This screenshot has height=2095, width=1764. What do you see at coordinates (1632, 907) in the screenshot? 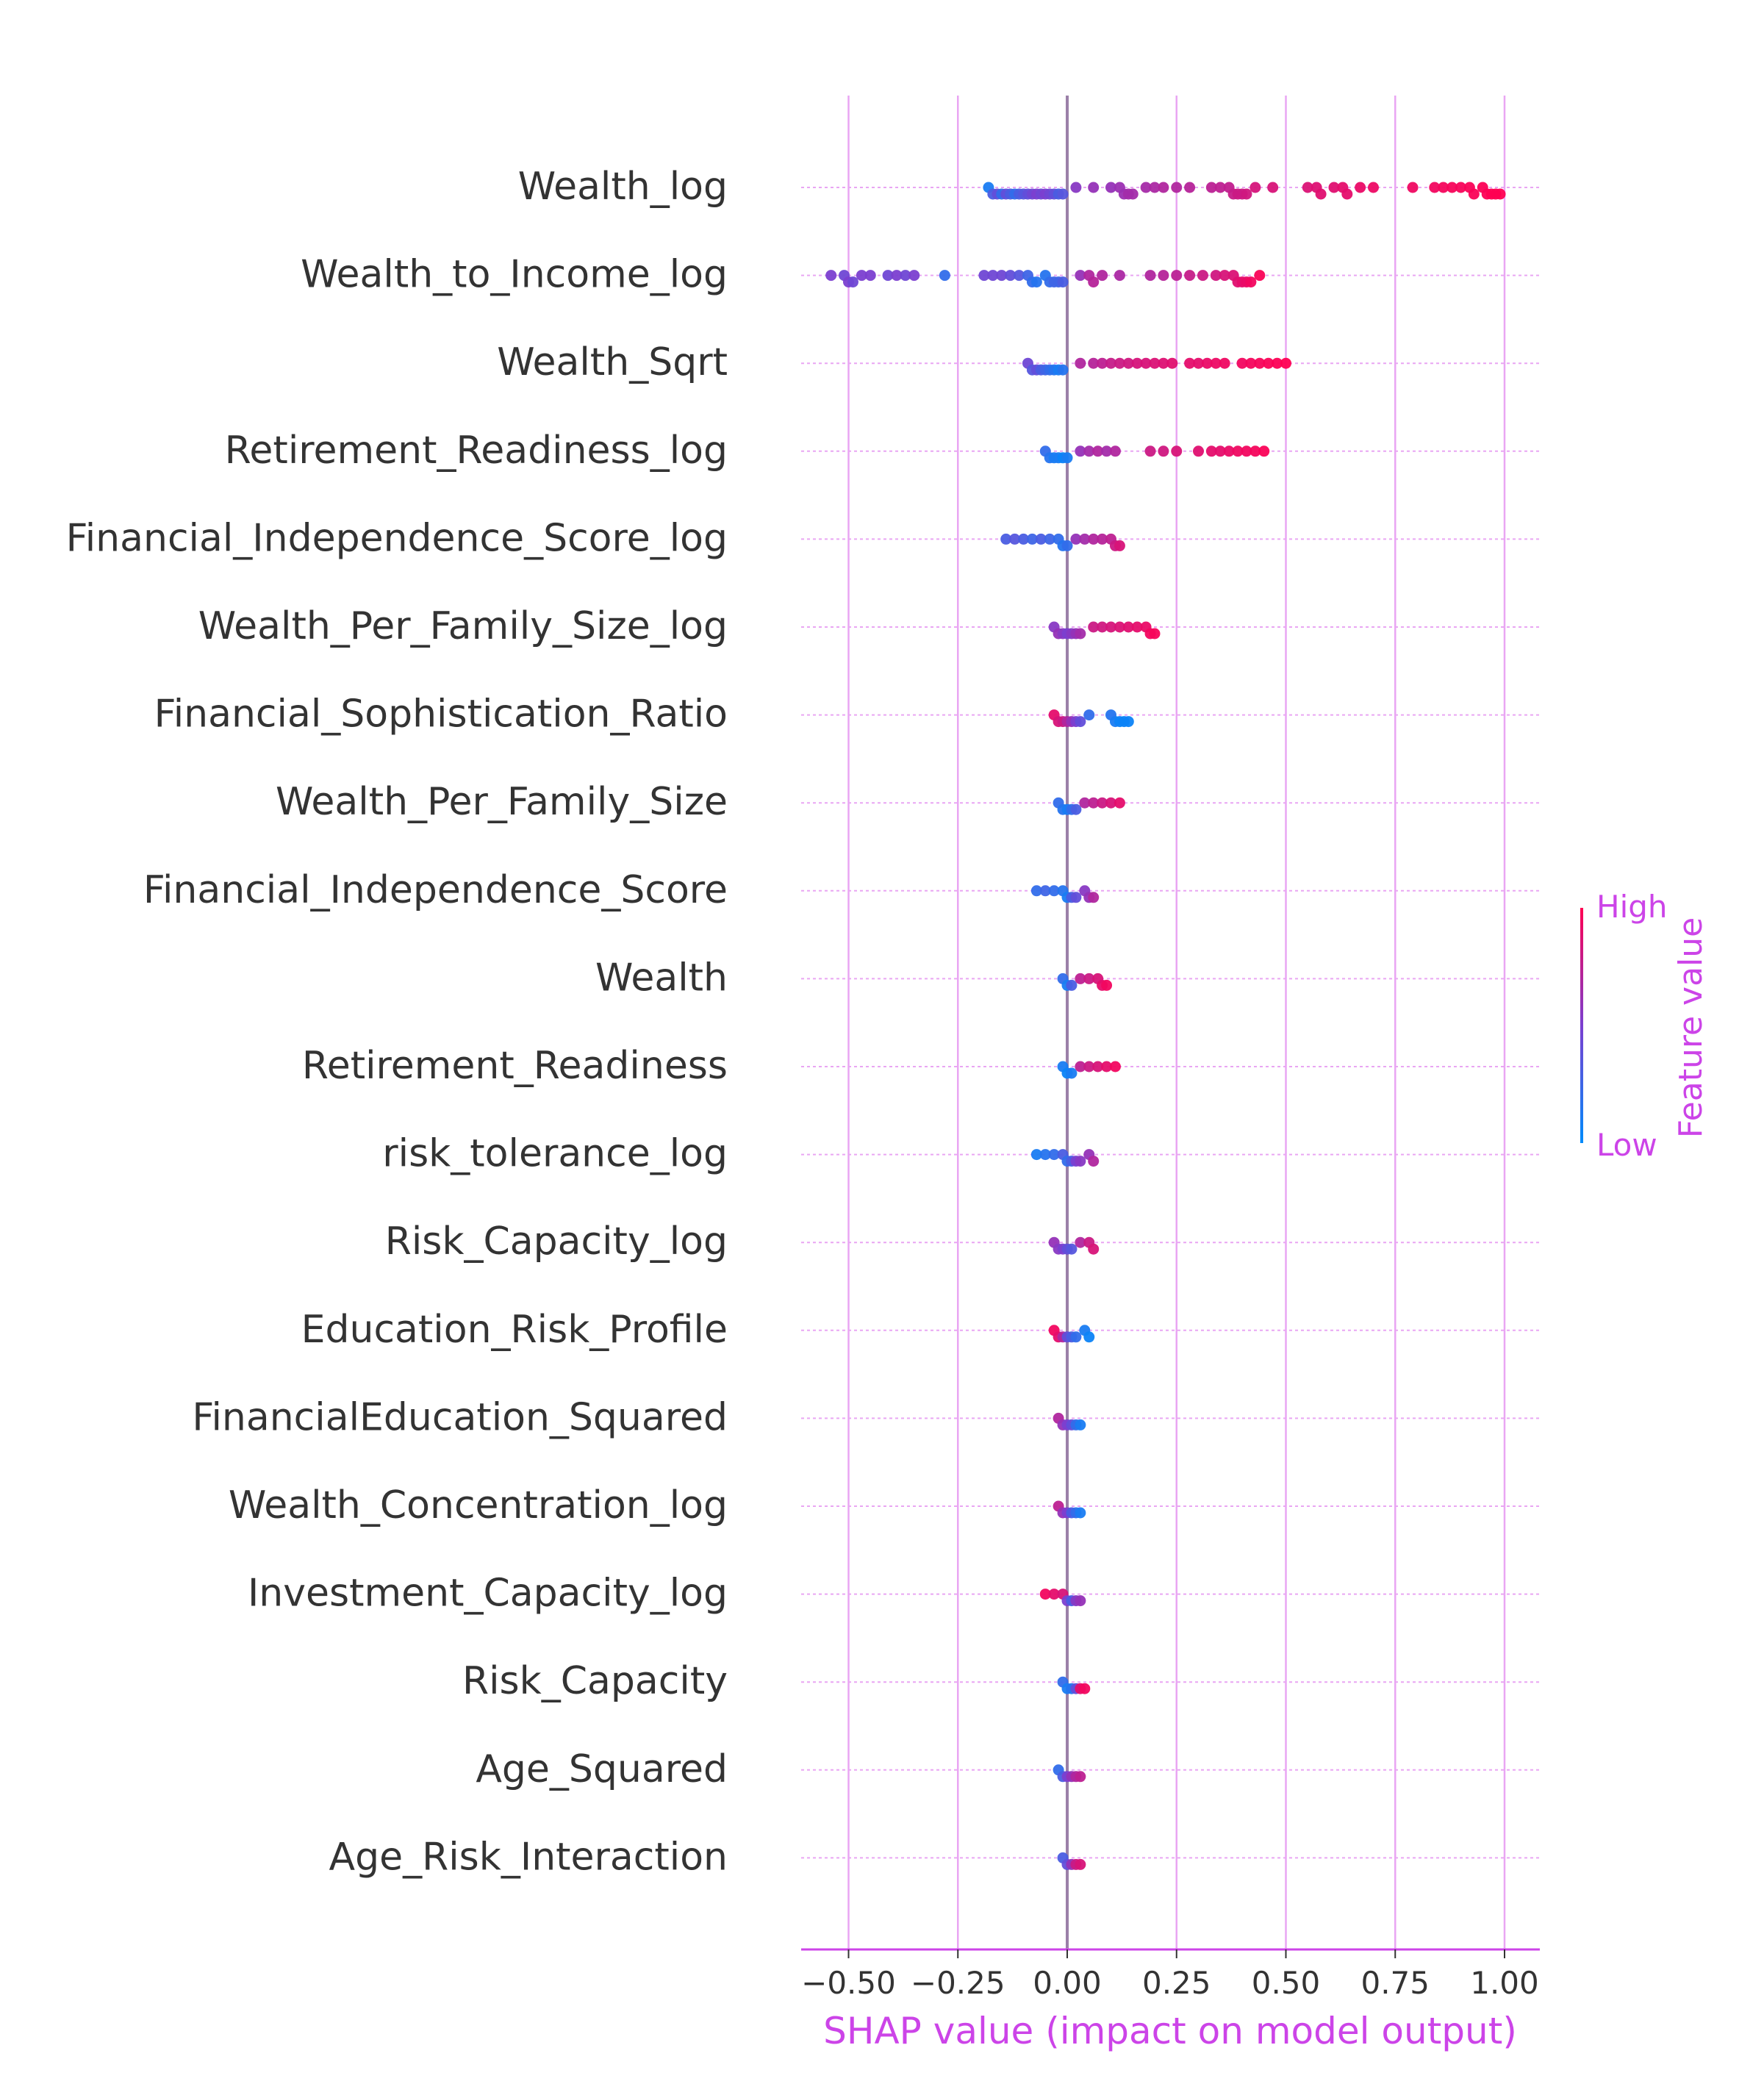
I see `colorbar-high-label: High` at bounding box center [1632, 907].